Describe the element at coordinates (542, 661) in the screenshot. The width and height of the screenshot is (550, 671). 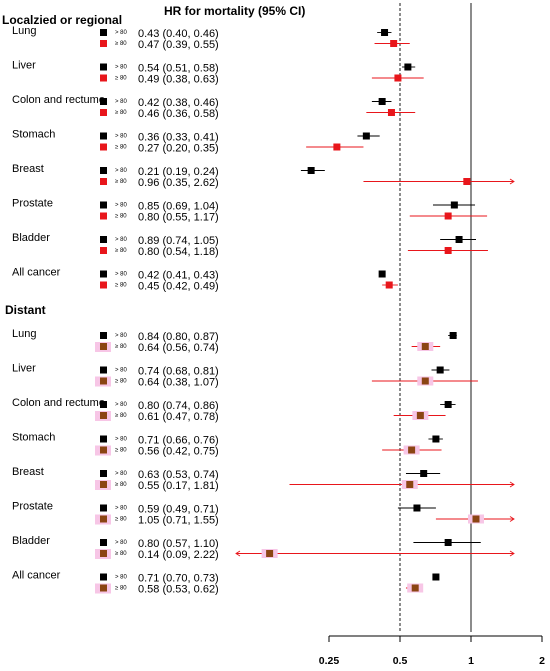
I see `x-tick-label: 2` at that location.